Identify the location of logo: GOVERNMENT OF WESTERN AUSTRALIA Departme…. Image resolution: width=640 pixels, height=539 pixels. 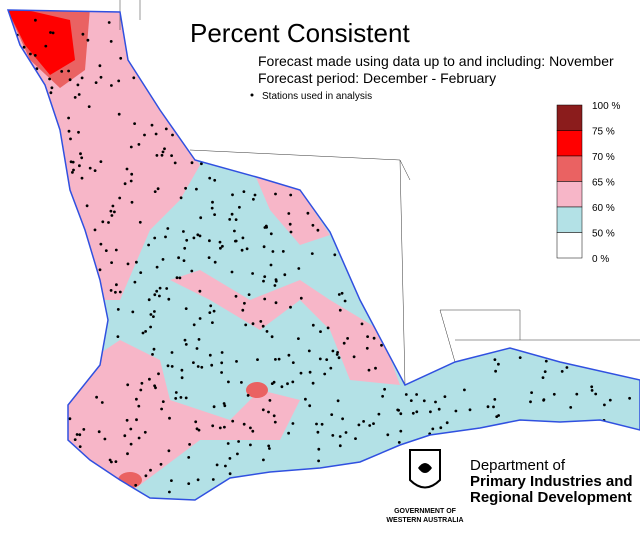
(509, 486).